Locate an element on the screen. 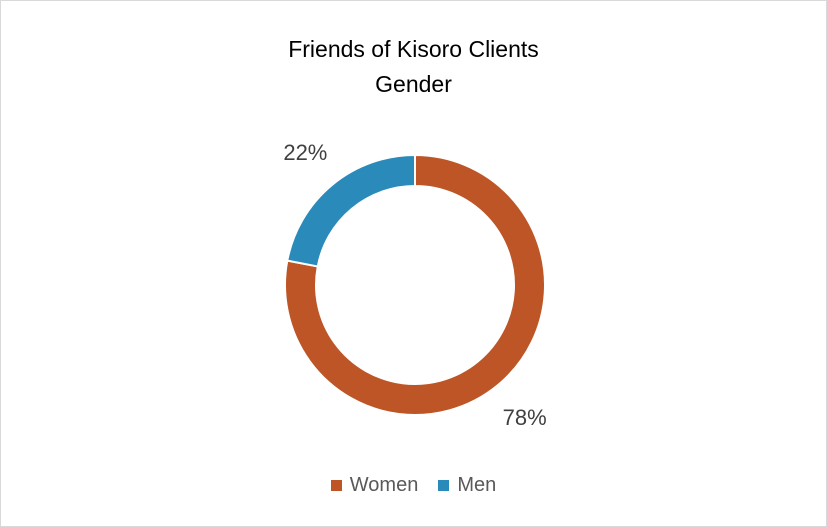 Image resolution: width=827 pixels, height=527 pixels. legend: Women Men is located at coordinates (413, 485).